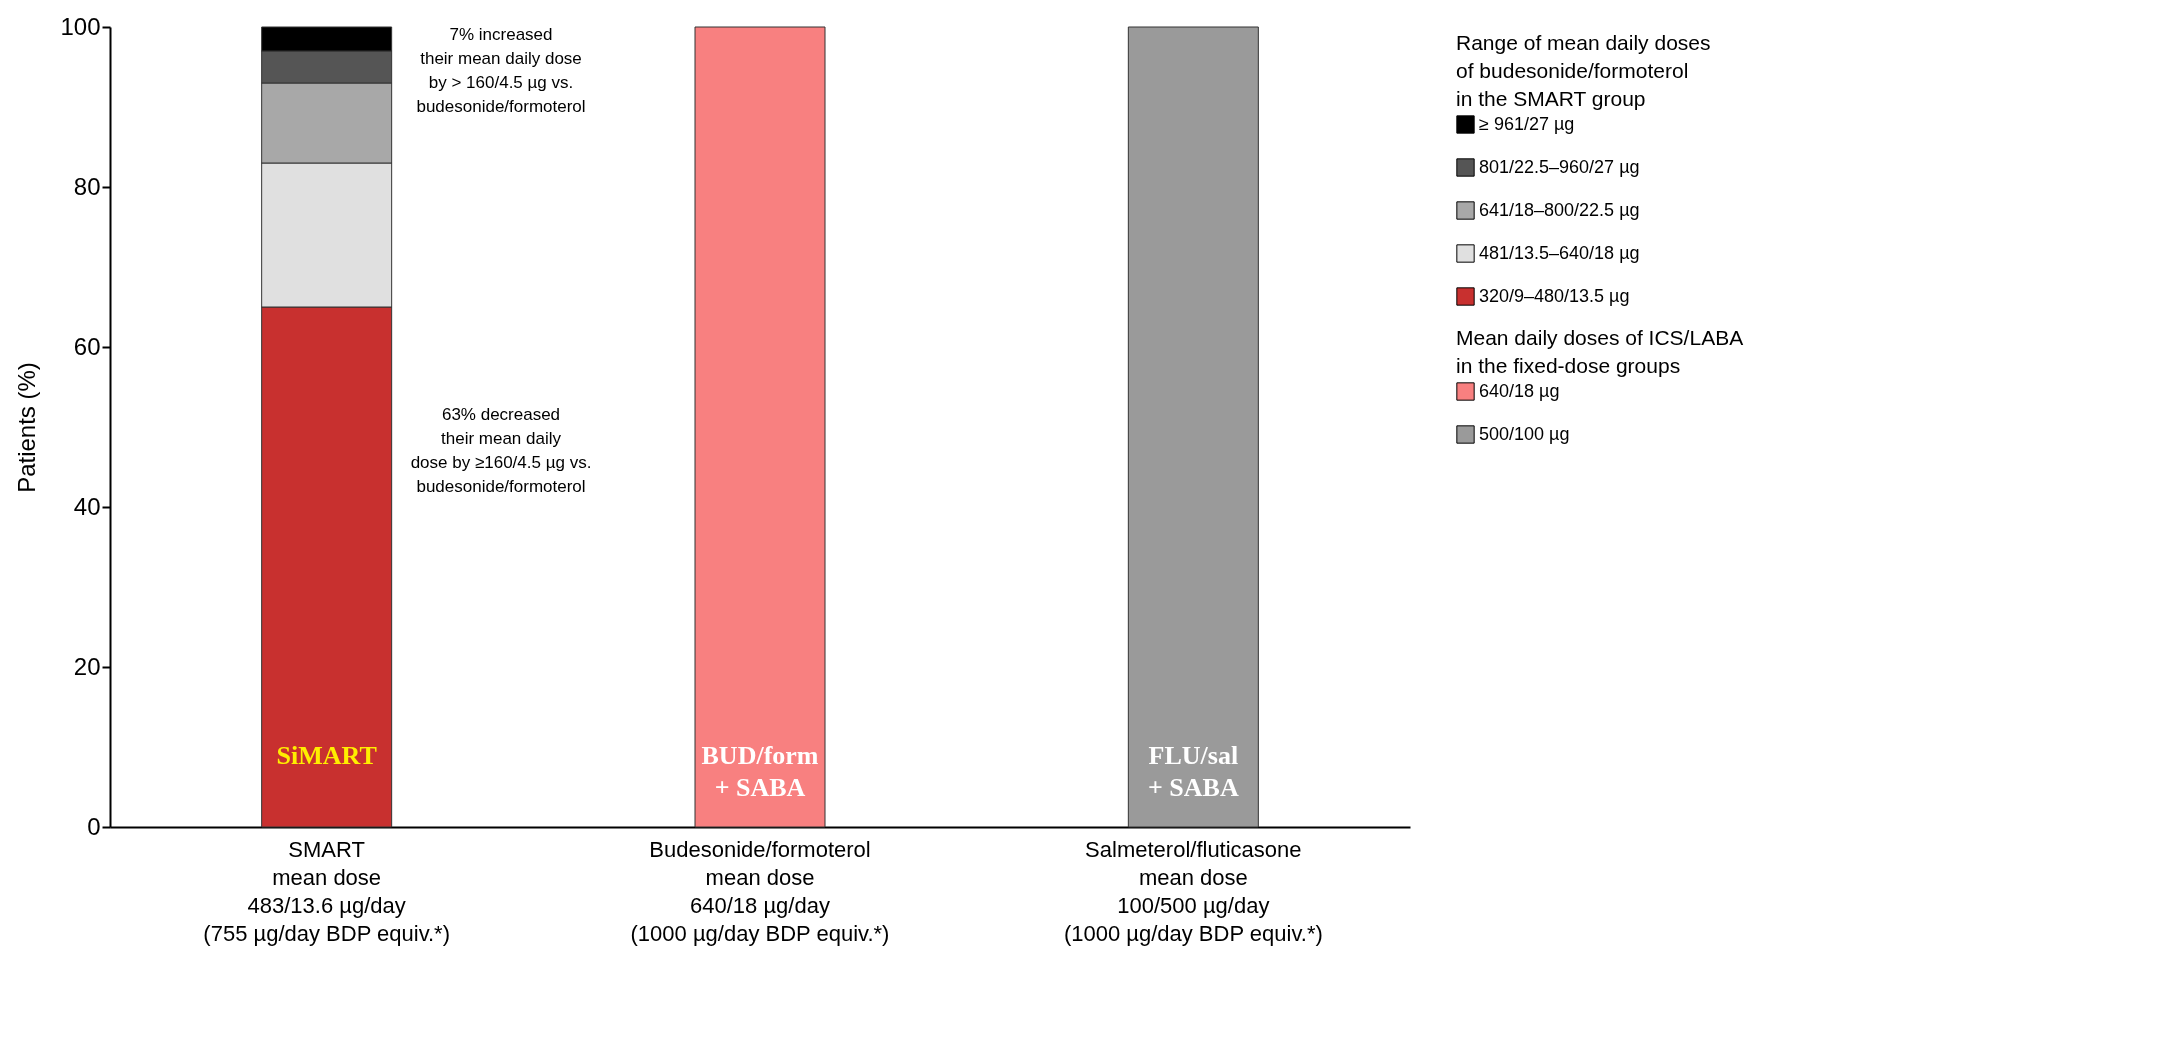 The image size is (2177, 1050). I want to click on legend-label: 481/13.5–640/18 µg, so click(1559, 252).